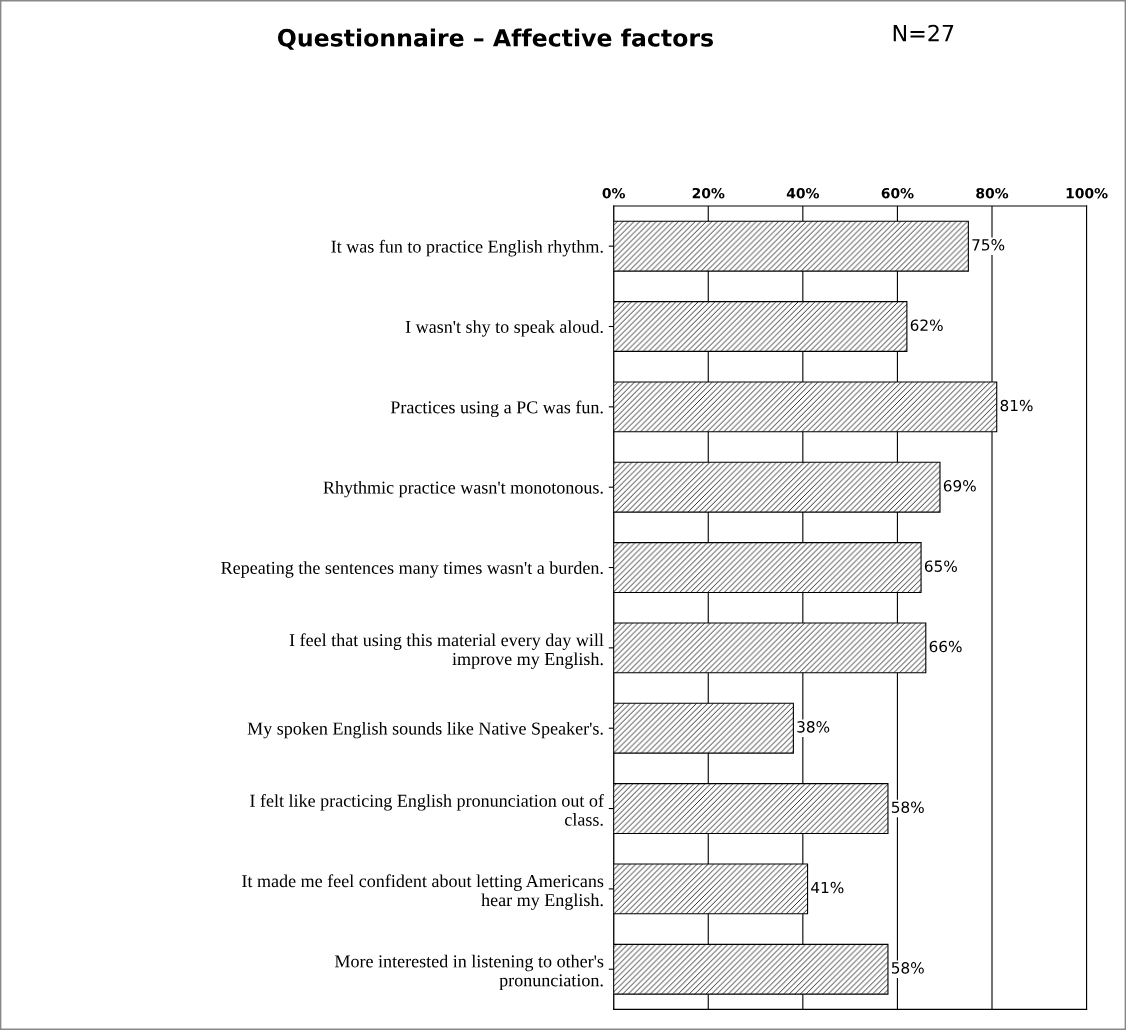 The image size is (1126, 1030). Describe the element at coordinates (992, 193) in the screenshot. I see `x-tick-label: 80%` at that location.